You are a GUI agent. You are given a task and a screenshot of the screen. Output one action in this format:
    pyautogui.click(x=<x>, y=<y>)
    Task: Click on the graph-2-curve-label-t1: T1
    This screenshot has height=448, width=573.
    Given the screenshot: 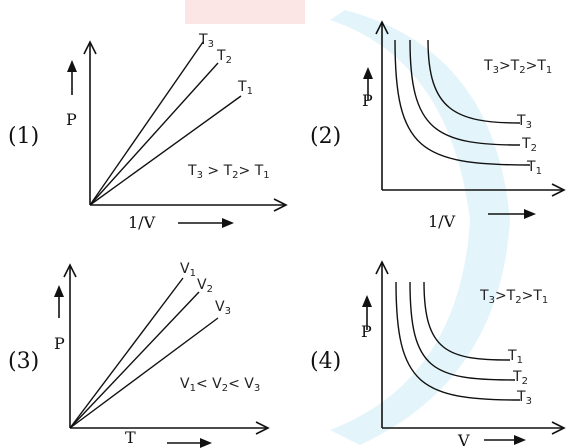 What is the action you would take?
    pyautogui.click(x=534, y=168)
    